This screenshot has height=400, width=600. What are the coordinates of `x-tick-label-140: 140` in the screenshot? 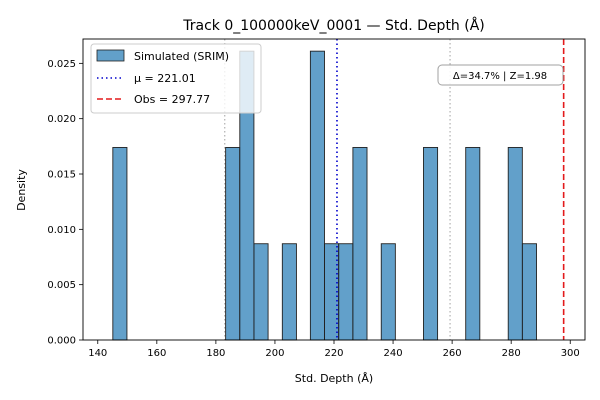 It's located at (97, 353).